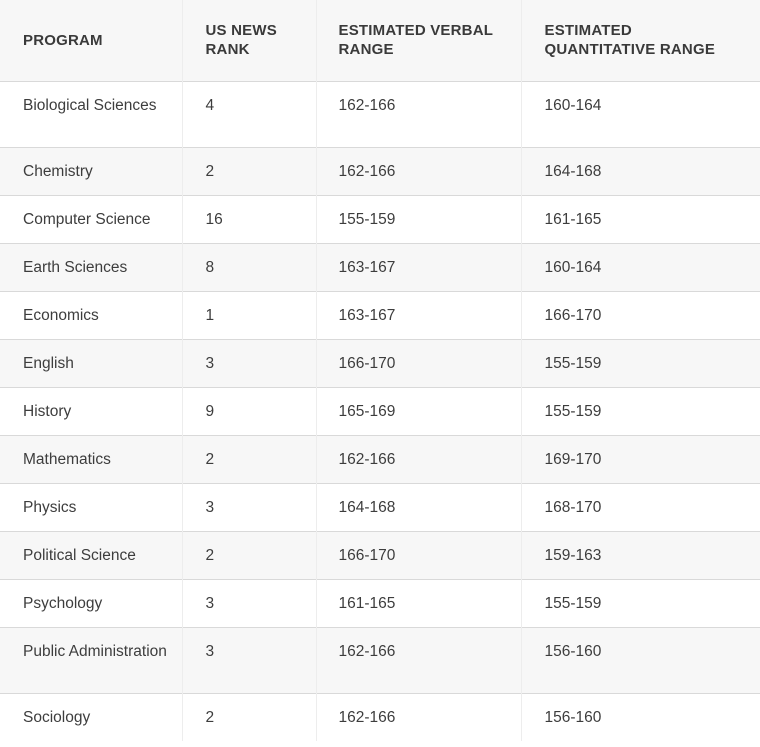 This screenshot has height=747, width=760. I want to click on table-row: Biological Sciences 4 162-166 160-164, so click(380, 114).